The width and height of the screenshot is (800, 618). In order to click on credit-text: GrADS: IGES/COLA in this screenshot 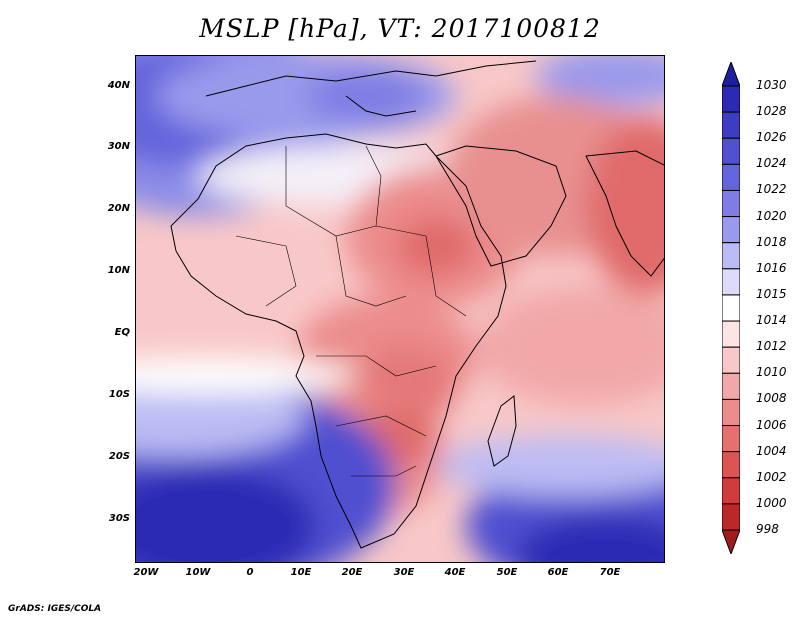, I will do `click(55, 609)`.